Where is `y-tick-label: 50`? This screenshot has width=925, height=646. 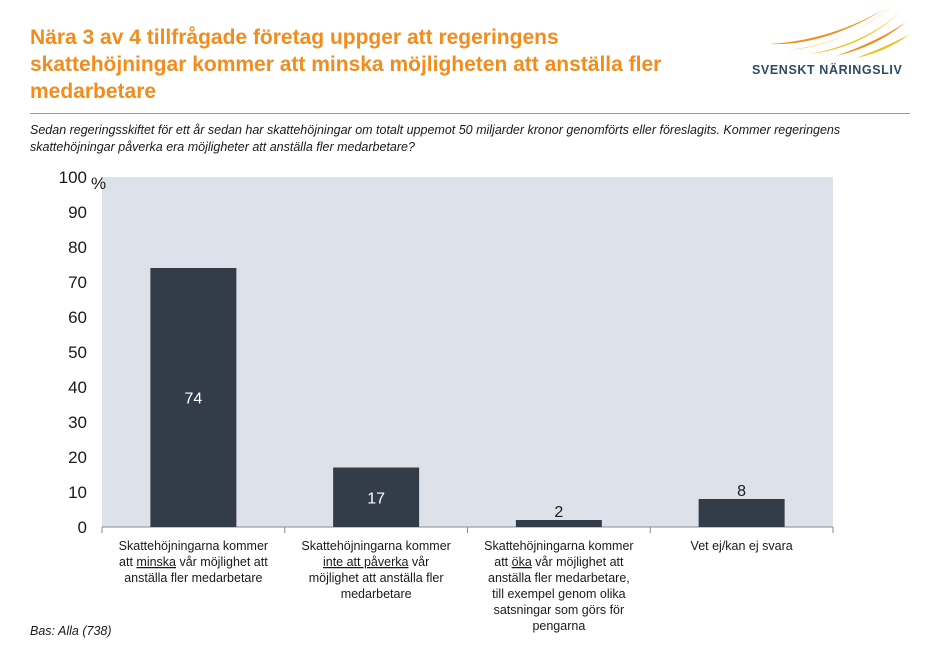
y-tick-label: 50 is located at coordinates (77, 352).